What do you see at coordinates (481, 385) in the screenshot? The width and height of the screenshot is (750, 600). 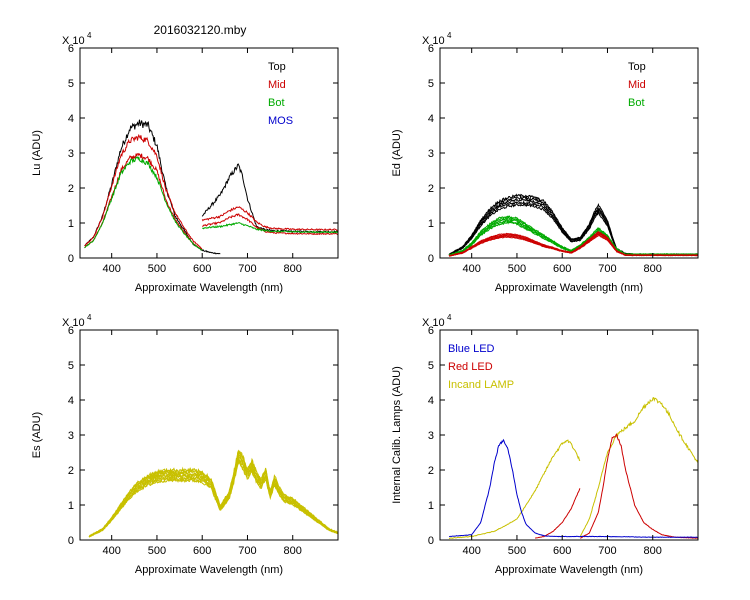 I see `legend-entry-incand-lamp: Incand LAMP` at bounding box center [481, 385].